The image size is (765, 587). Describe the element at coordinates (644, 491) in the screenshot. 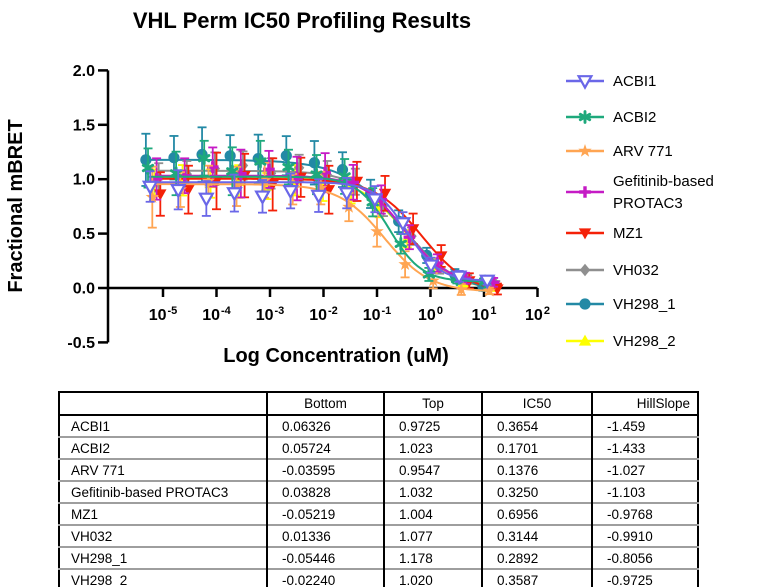

I see `cell-hillslope: -1.103` at that location.